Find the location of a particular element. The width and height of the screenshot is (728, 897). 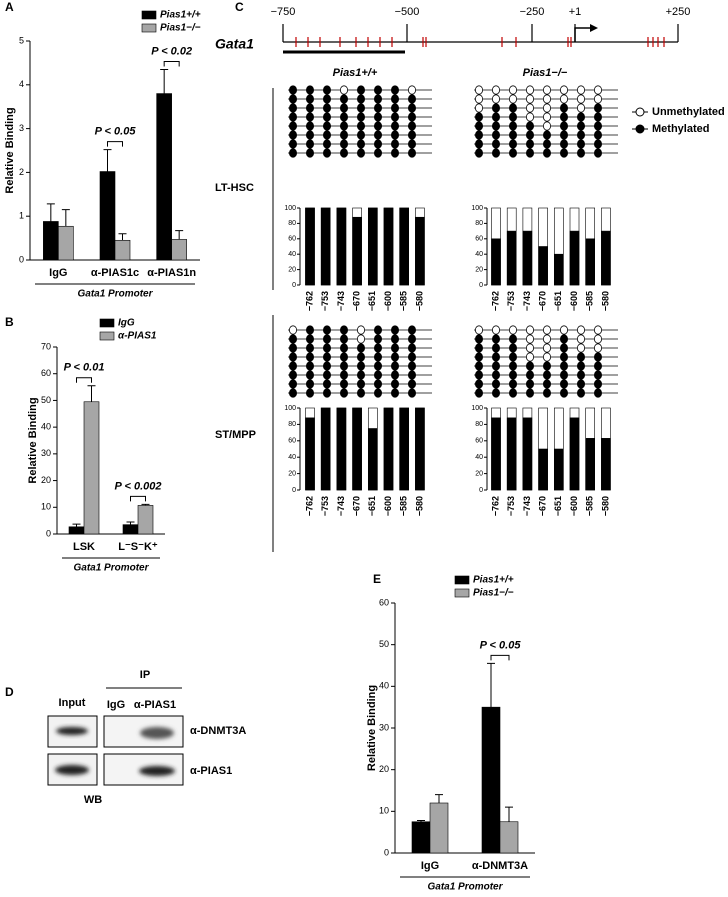

group-label: Gata1 Promoter is located at coordinates (111, 568).